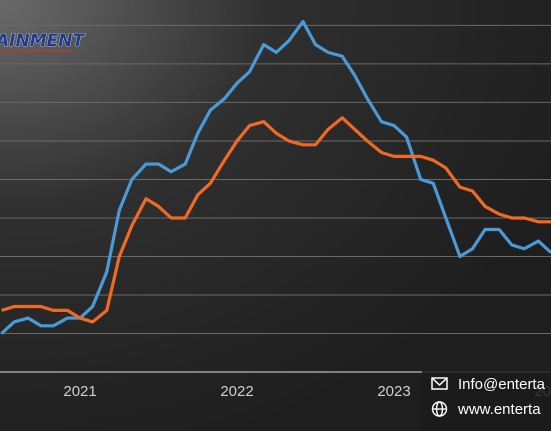  I want to click on contact-website: www.enterta, so click(499, 409).